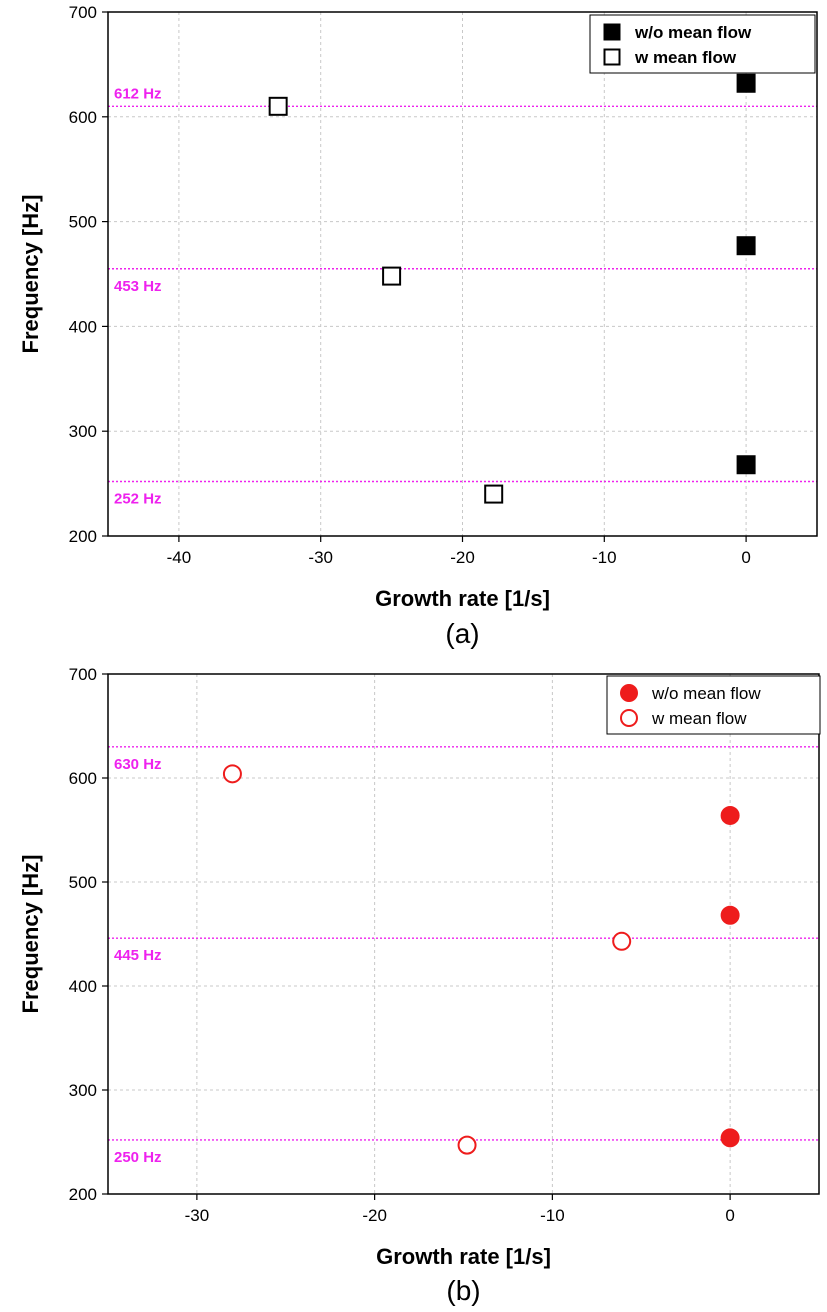 The image size is (827, 1312). What do you see at coordinates (138, 1157) in the screenshot?
I see `reference-line-label: 250 Hz` at bounding box center [138, 1157].